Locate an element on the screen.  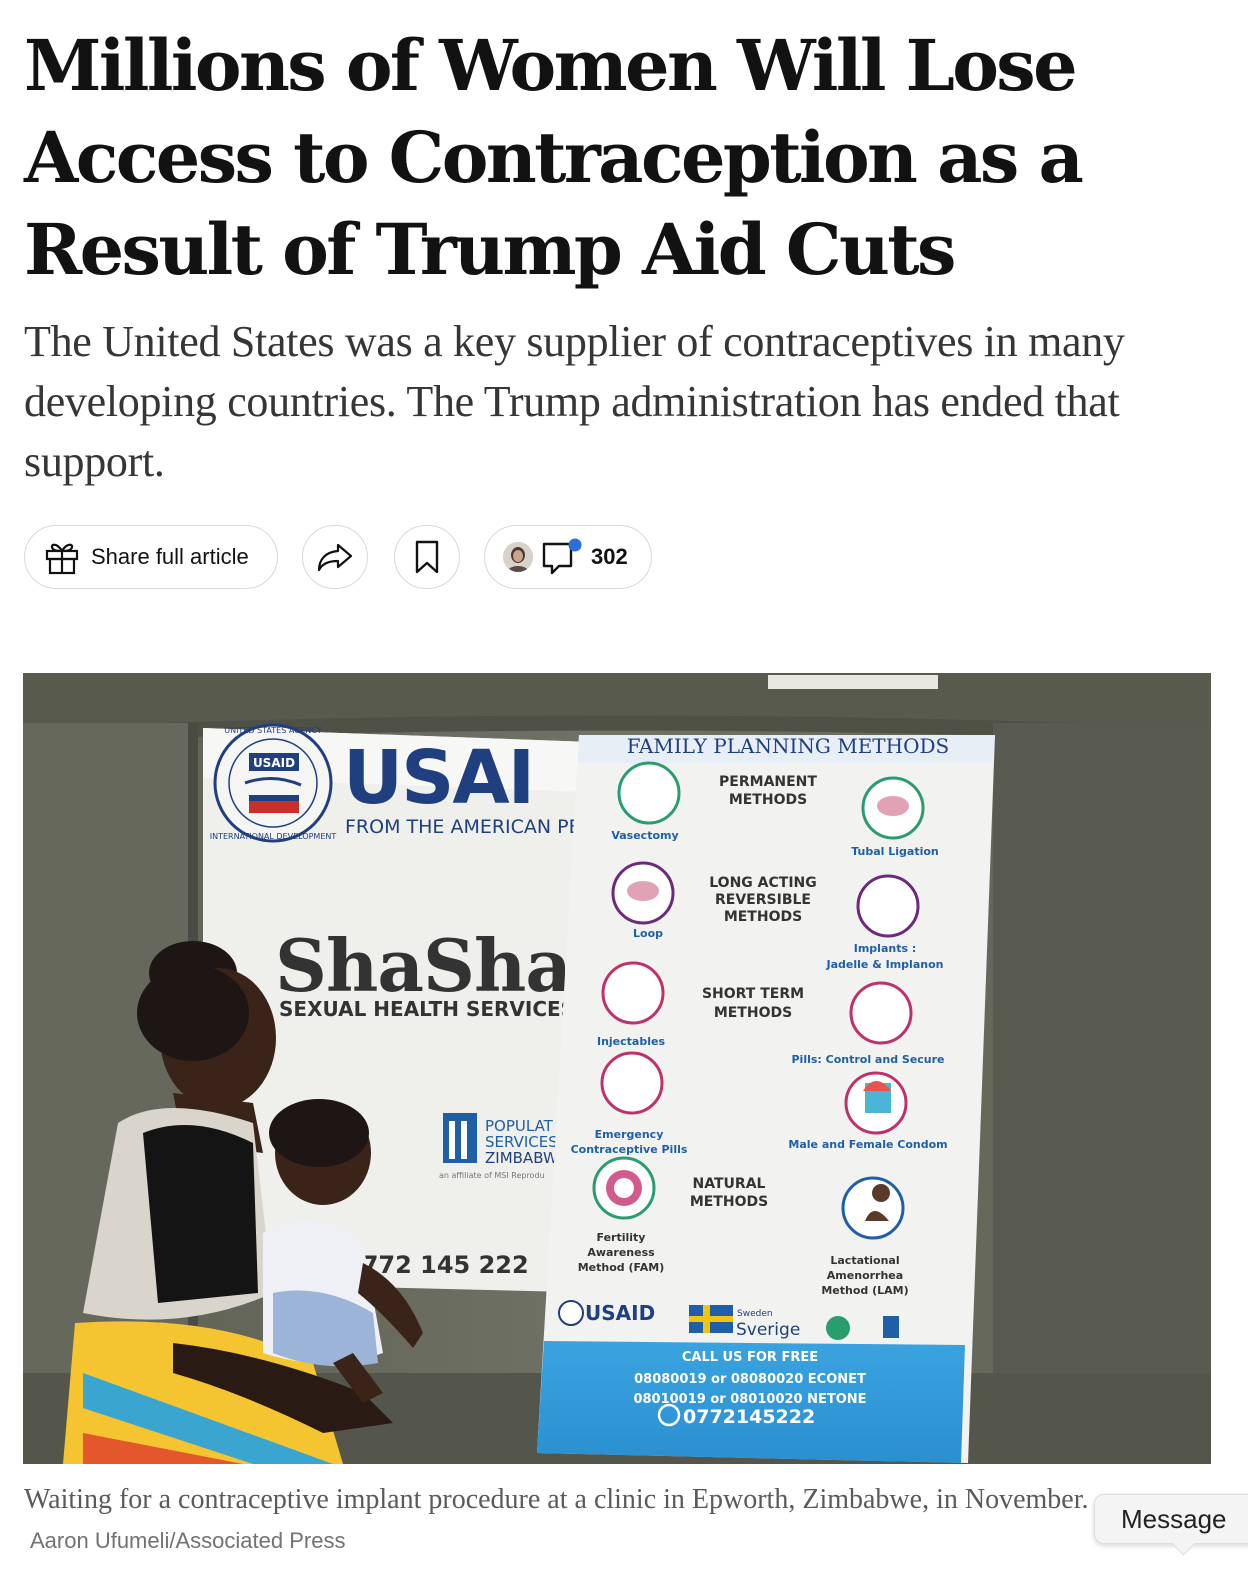
netone-line: 08010019 or 08010020 NETONE is located at coordinates (749, 1399).